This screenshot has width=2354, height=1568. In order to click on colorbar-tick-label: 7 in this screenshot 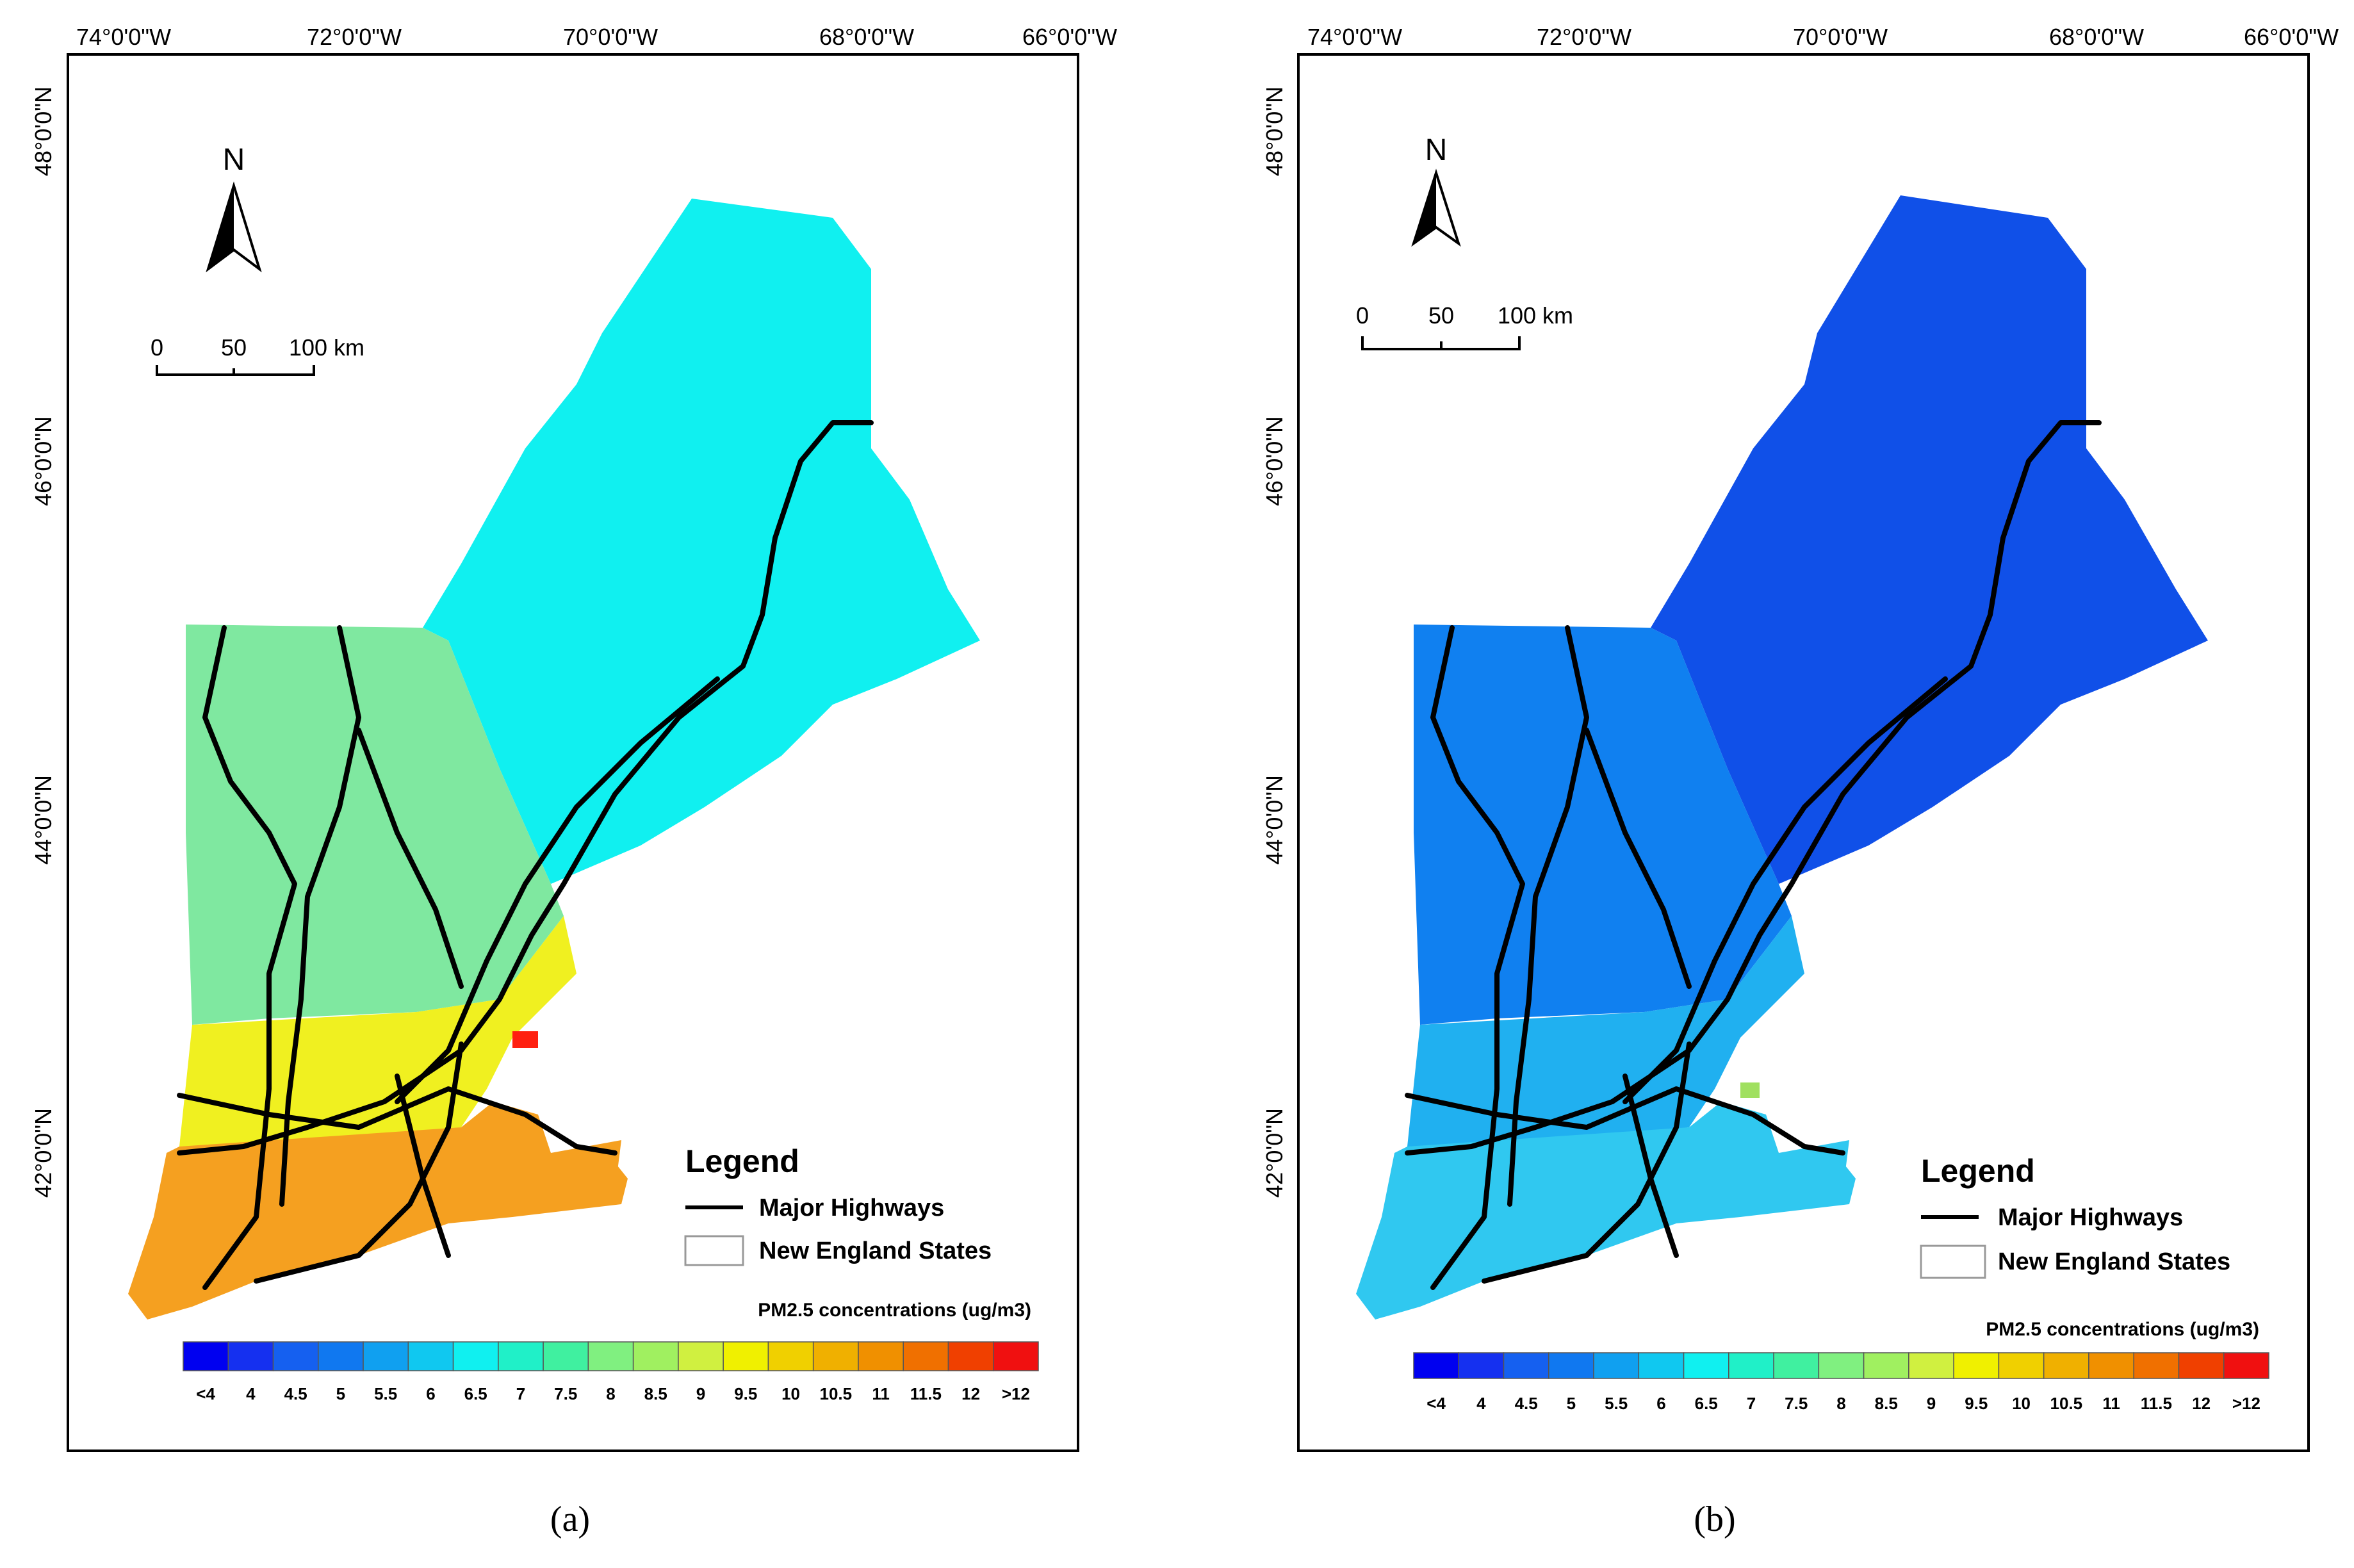, I will do `click(1751, 1403)`.